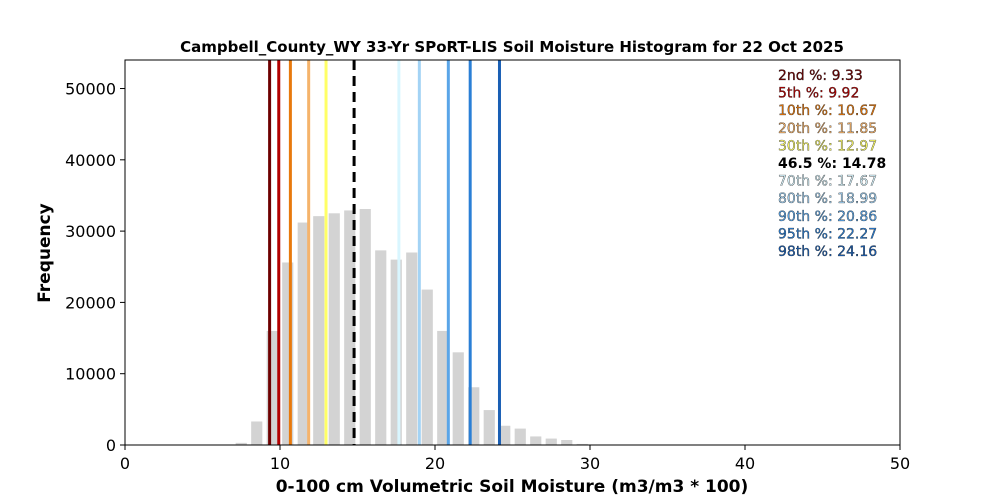  Describe the element at coordinates (857, 252) in the screenshot. I see `legend-value: 24.16` at that location.